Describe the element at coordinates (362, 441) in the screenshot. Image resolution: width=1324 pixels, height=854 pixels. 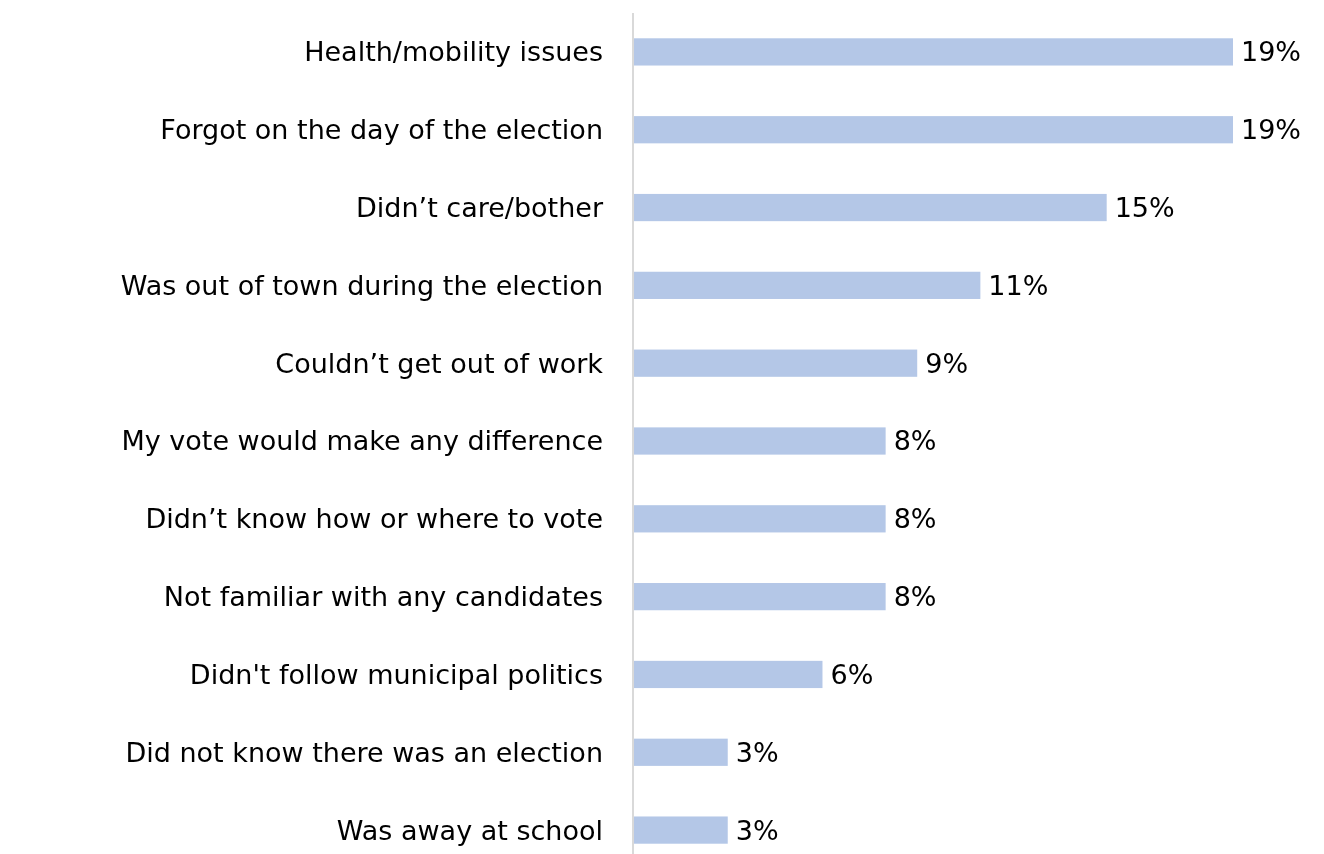
I see `y-tick-label: My vote would make any difference` at that location.